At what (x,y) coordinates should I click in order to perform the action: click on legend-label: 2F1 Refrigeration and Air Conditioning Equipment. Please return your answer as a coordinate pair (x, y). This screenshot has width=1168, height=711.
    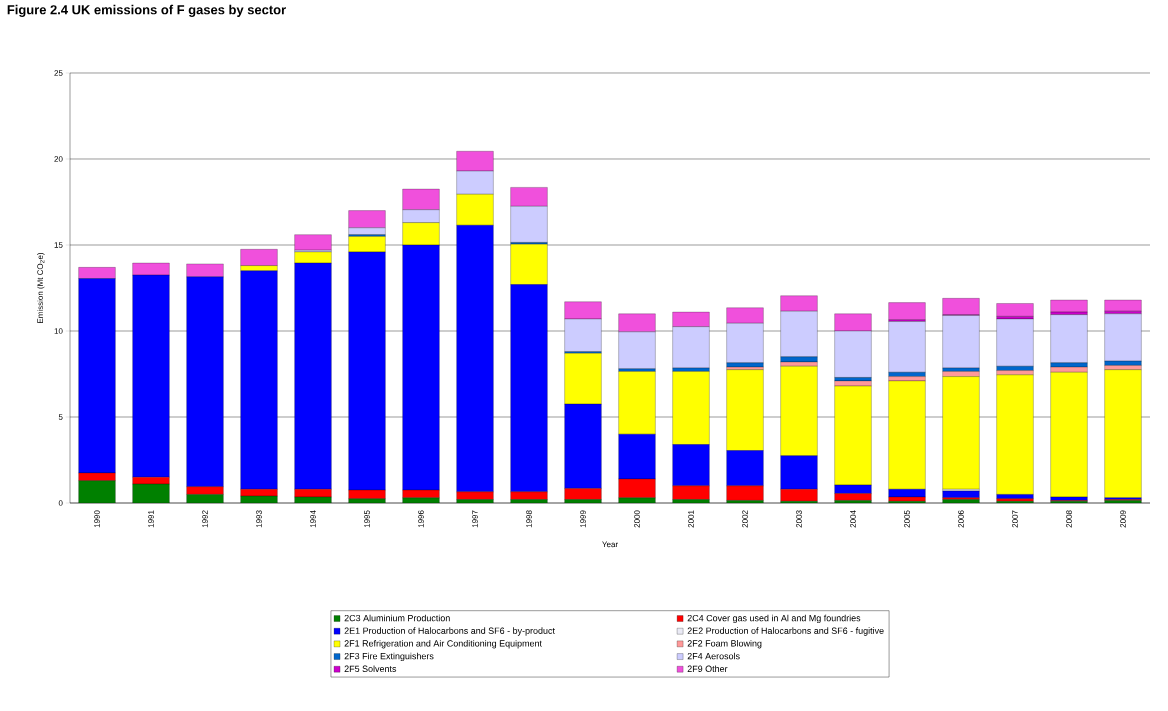
    Looking at the image, I should click on (443, 644).